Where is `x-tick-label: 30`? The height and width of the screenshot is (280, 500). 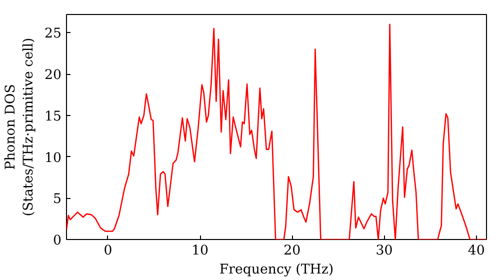
x-tick-label: 30 is located at coordinates (384, 251).